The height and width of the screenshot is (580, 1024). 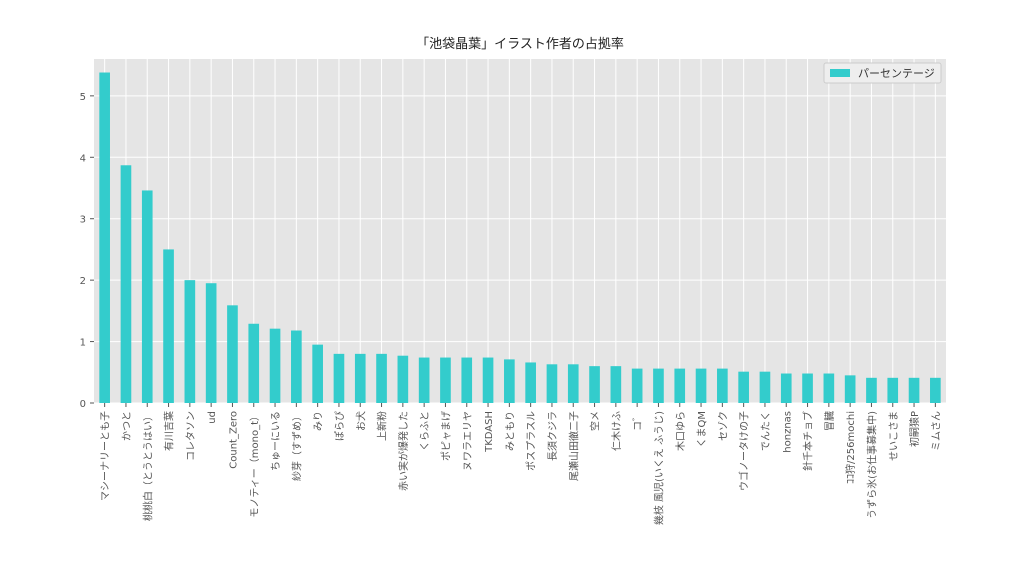 I want to click on x-tick-label: ミムさん, so click(x=936, y=431).